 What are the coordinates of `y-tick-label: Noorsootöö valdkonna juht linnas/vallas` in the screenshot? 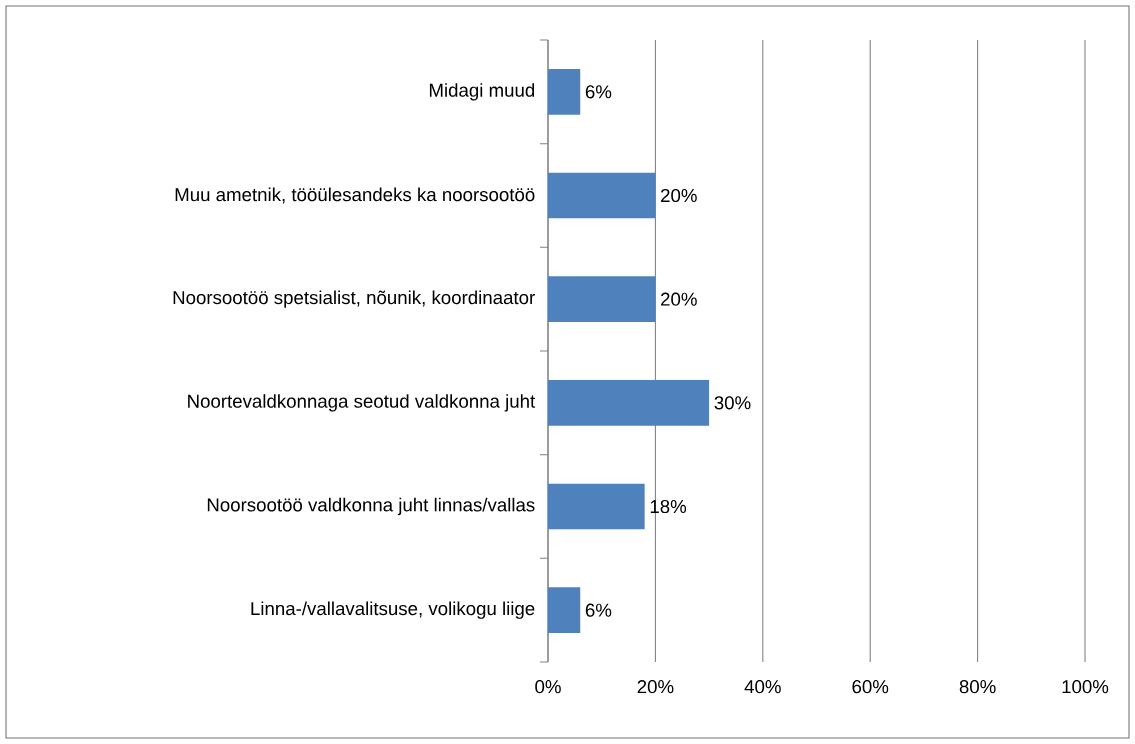 It's located at (371, 506).